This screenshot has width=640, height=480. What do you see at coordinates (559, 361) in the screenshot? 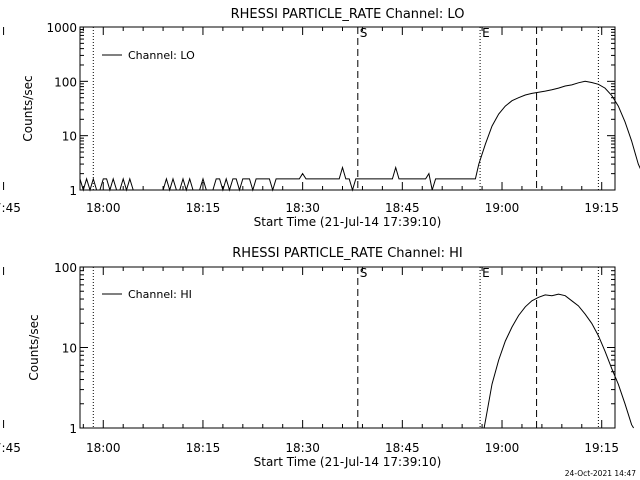
I see `series-line-channel-hi` at bounding box center [559, 361].